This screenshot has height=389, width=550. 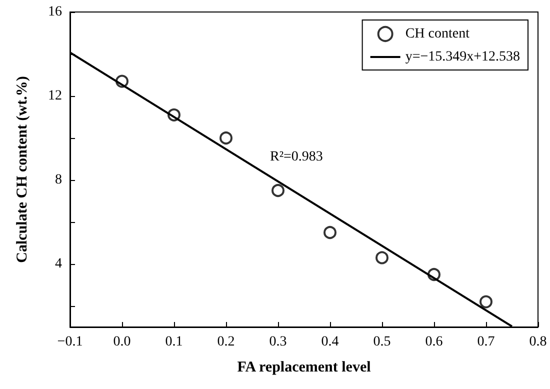 What do you see at coordinates (296, 157) in the screenshot?
I see `annotation: R²=0.983` at bounding box center [296, 157].